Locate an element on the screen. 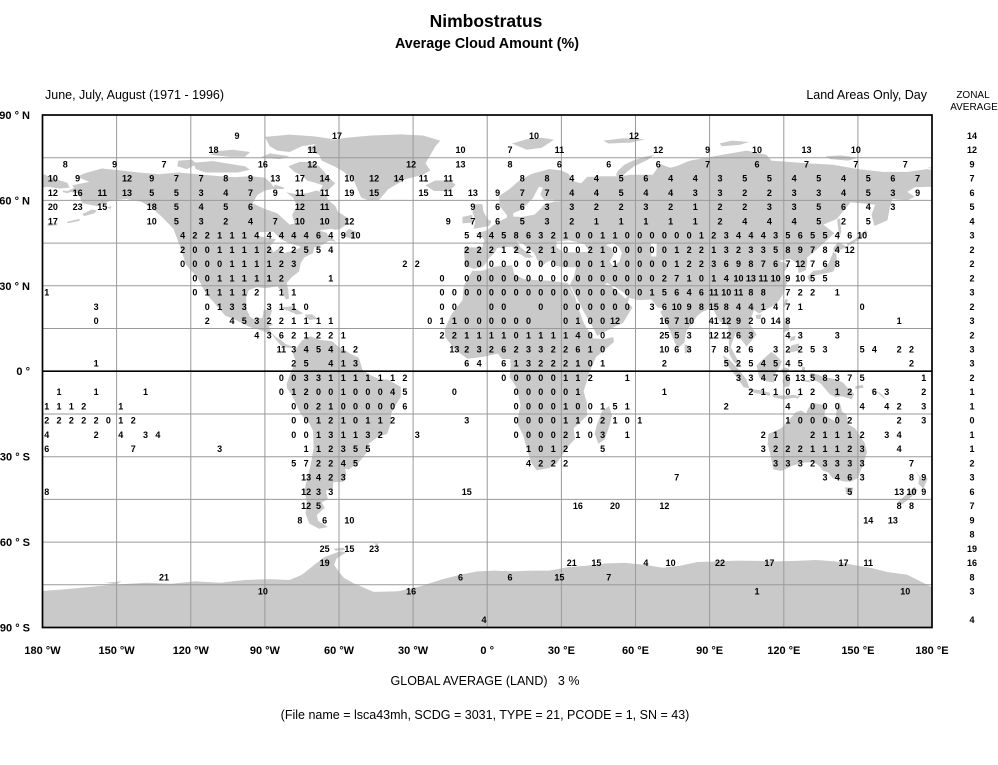 This screenshot has height=765, width=998. svg-text: 60 ° N is located at coordinates (15, 201).